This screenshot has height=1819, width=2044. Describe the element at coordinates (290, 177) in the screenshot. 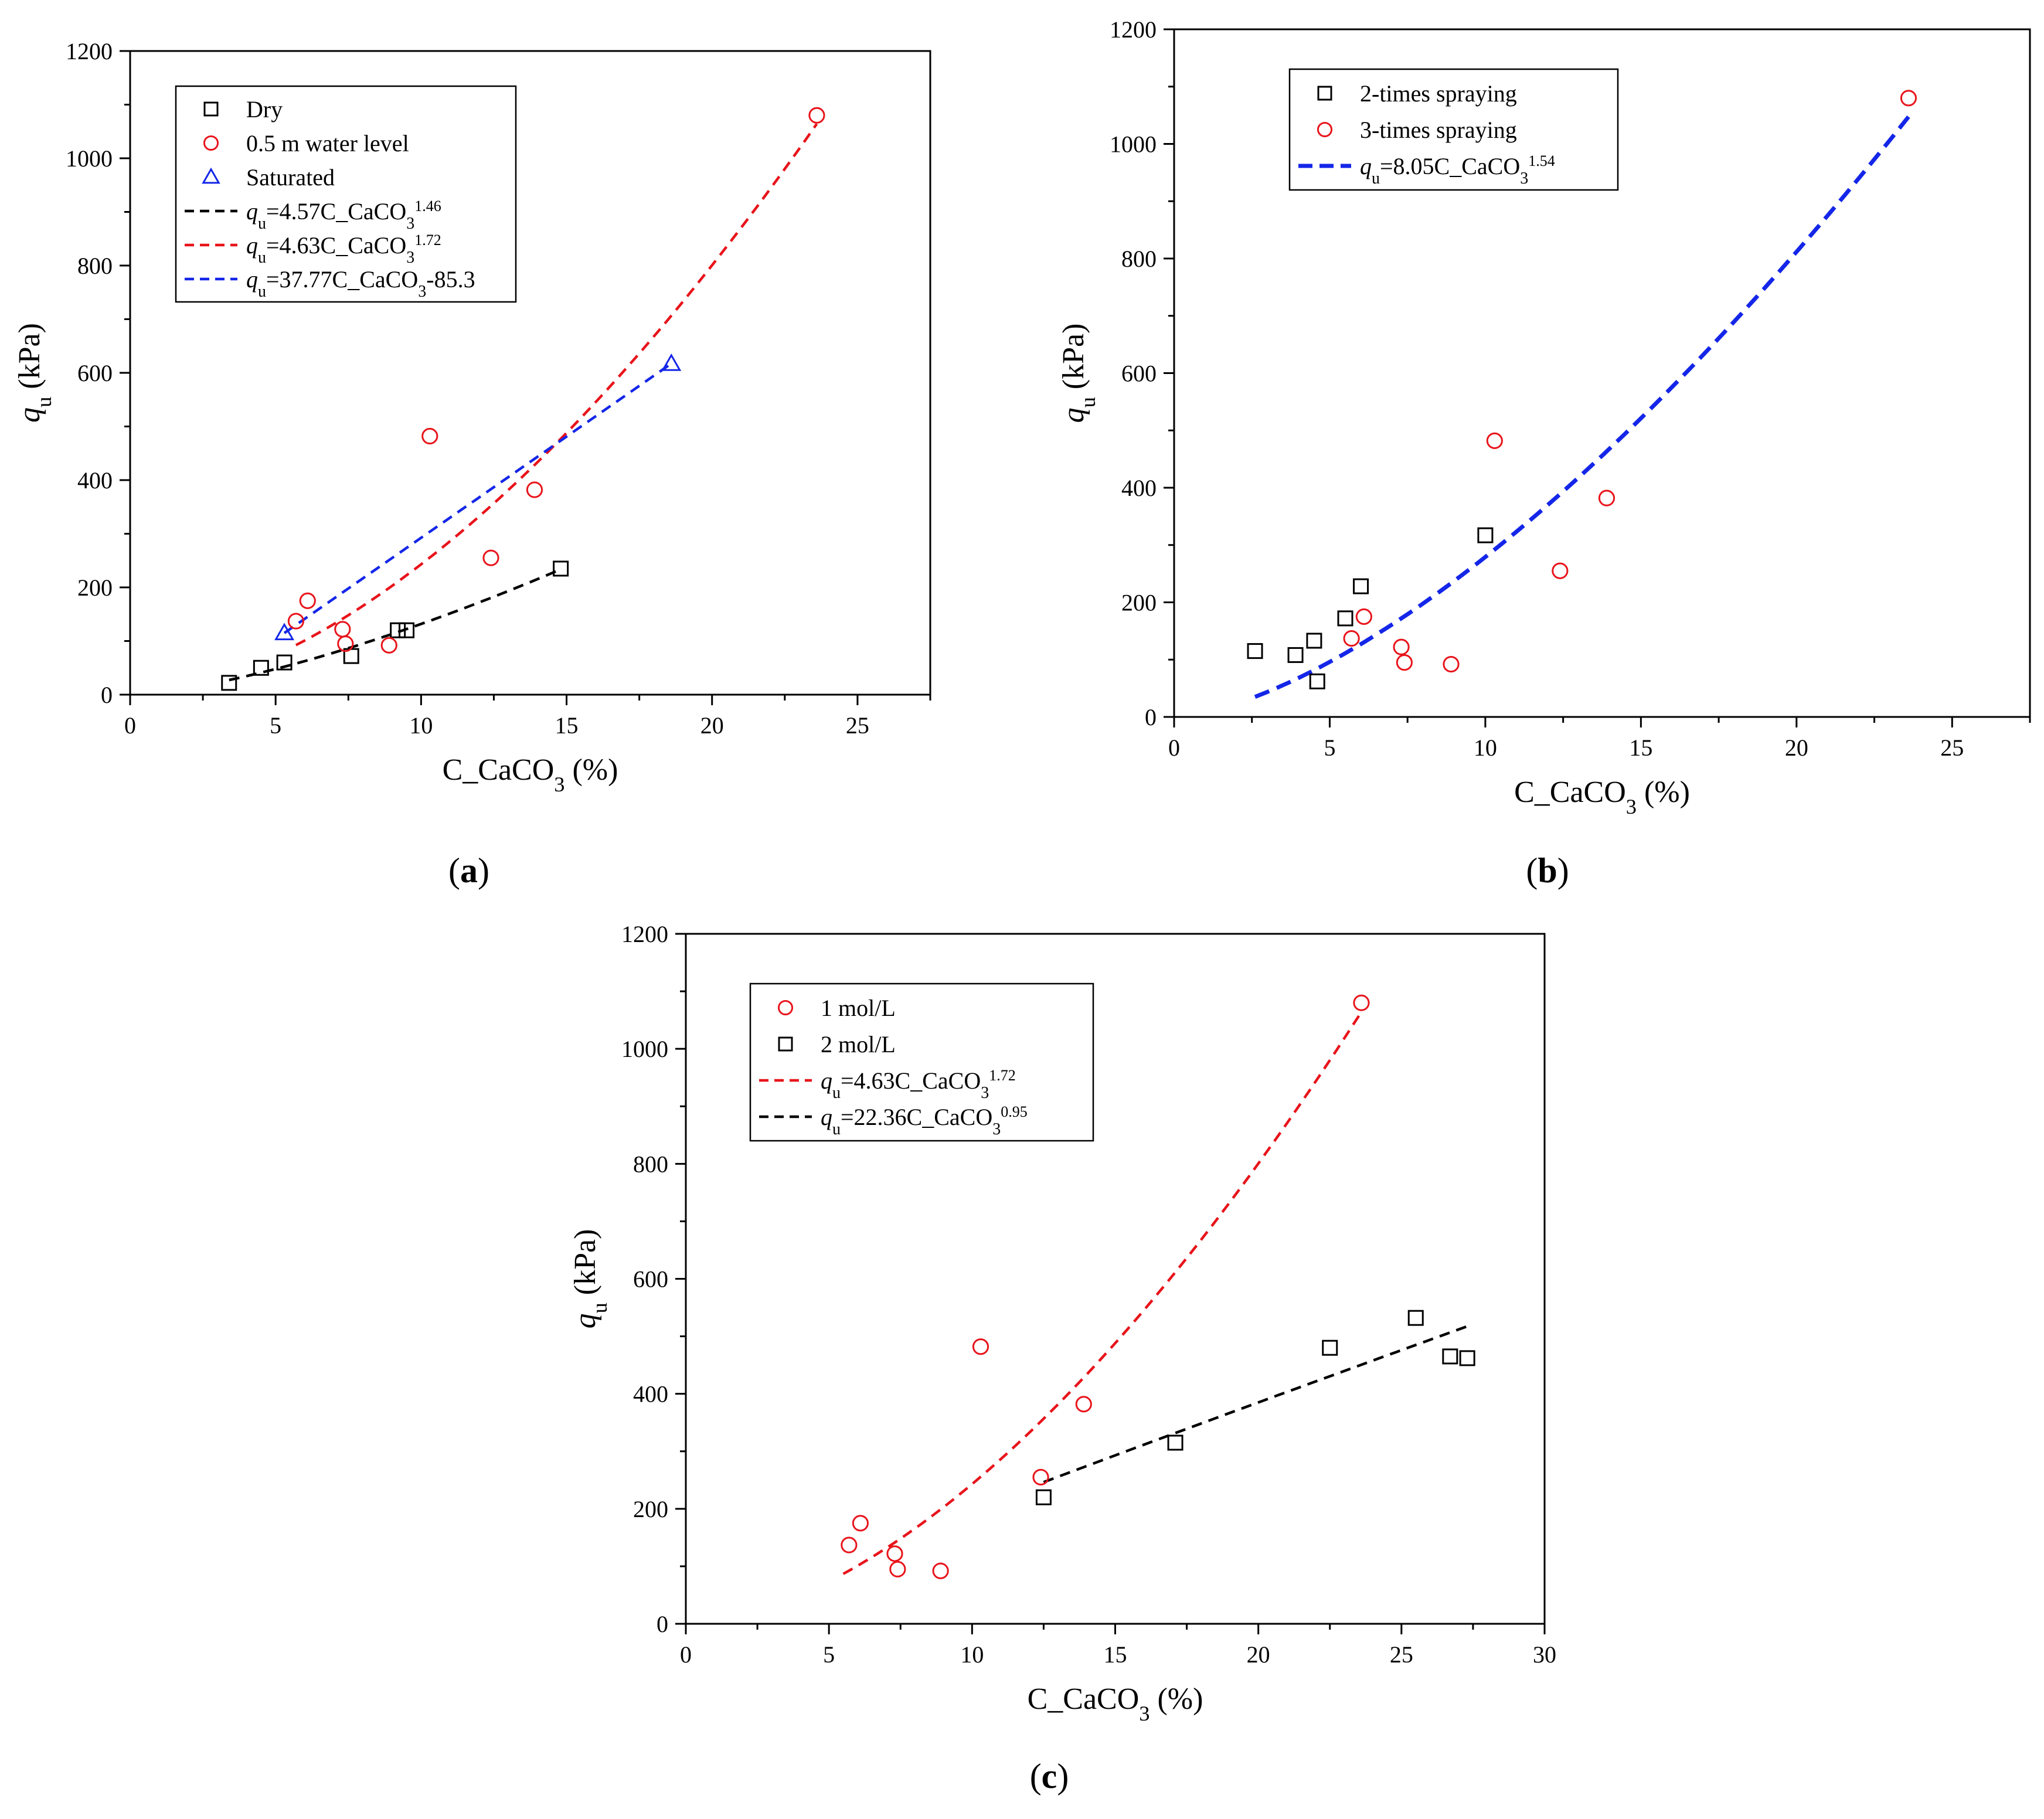

I see `legend-label: Saturated` at that location.